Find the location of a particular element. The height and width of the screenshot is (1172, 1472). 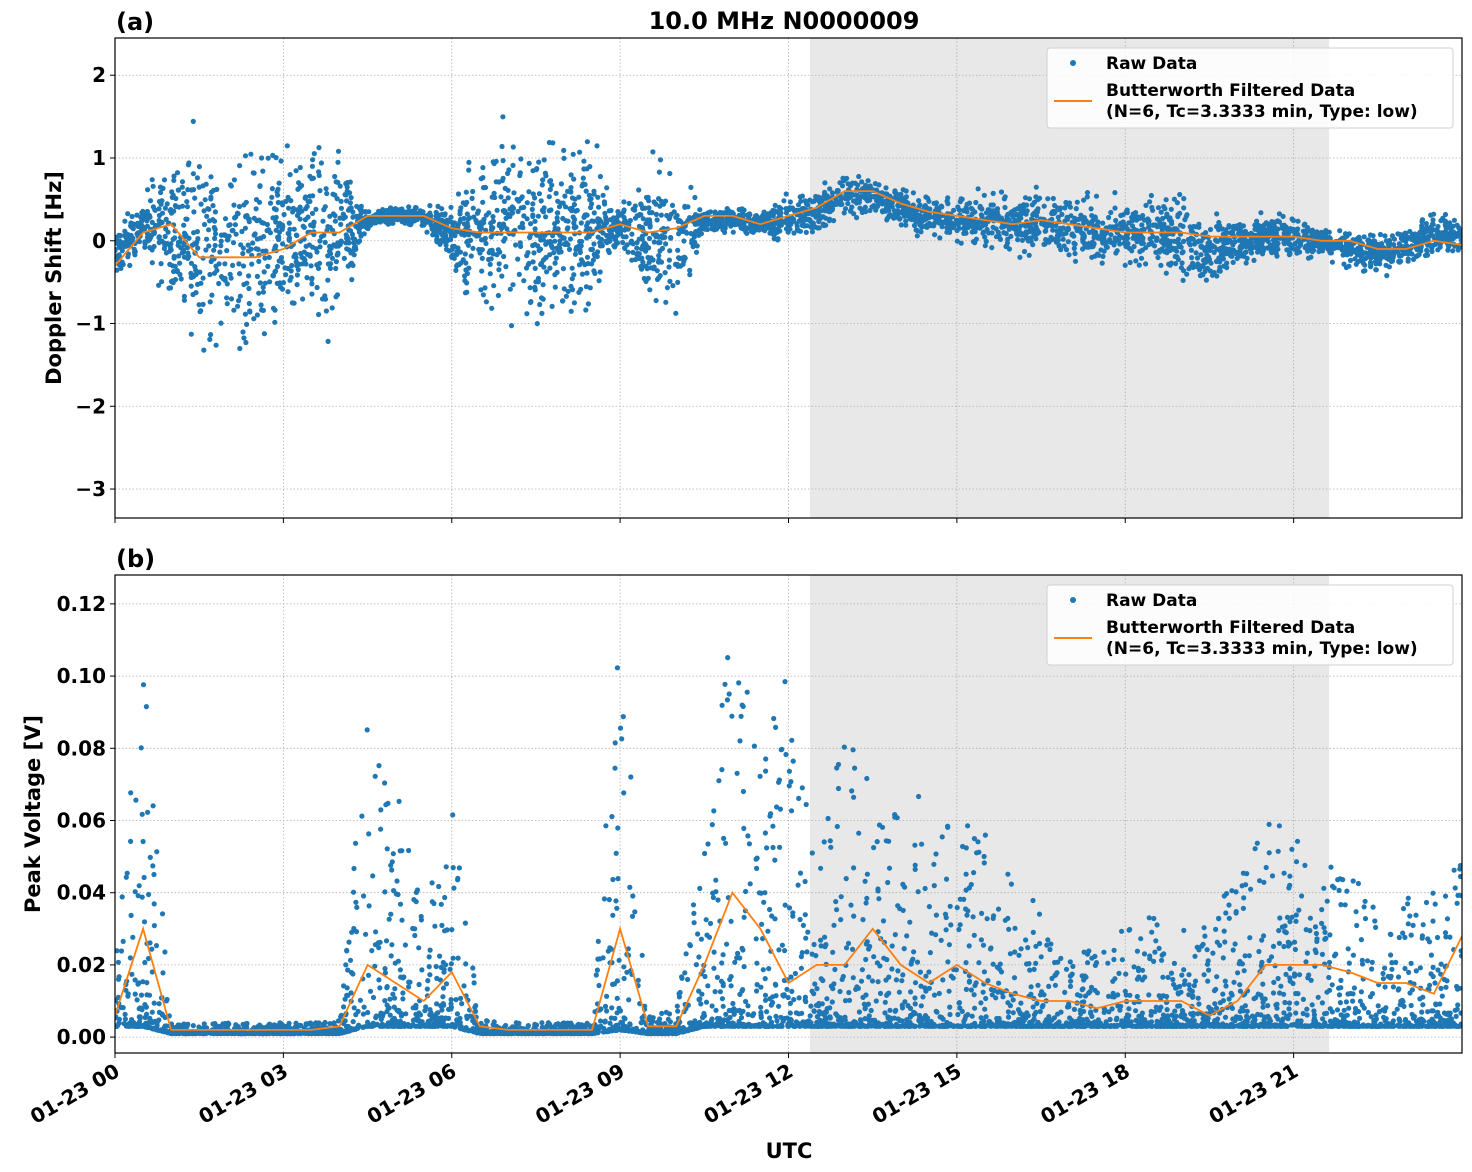

y-axis-label: Doppler Shift [Hz] is located at coordinates (54, 278).